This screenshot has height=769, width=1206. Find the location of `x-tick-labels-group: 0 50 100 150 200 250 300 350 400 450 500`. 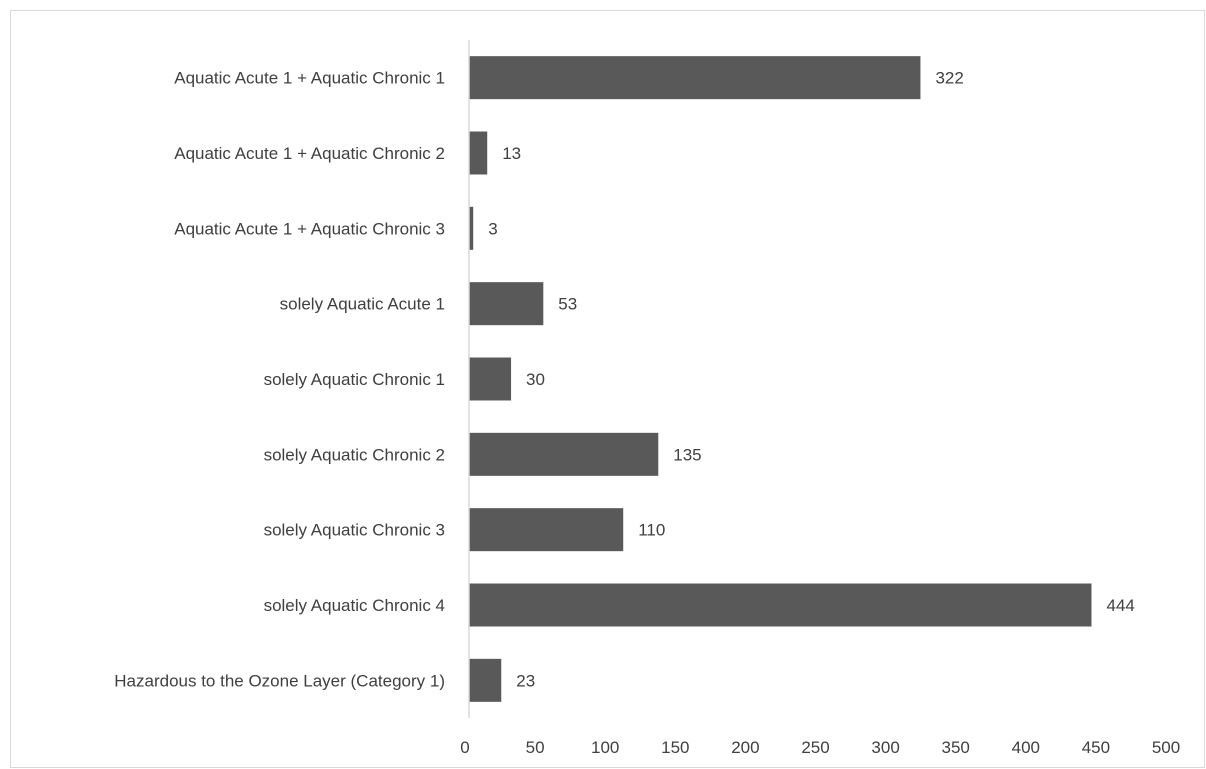

x-tick-labels-group: 0 50 100 150 200 250 300 350 400 450 500 is located at coordinates (820, 747).